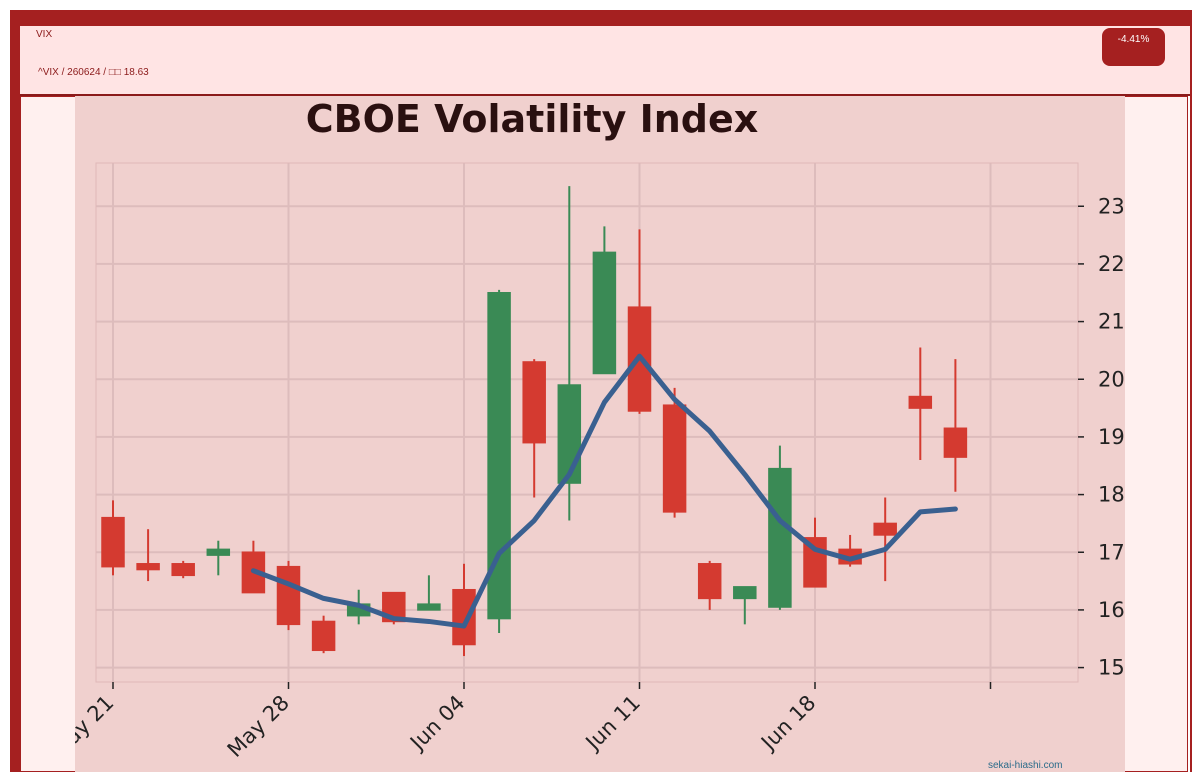 This screenshot has width=1200, height=780. What do you see at coordinates (1111, 379) in the screenshot?
I see `y-tick-label: 20` at bounding box center [1111, 379].